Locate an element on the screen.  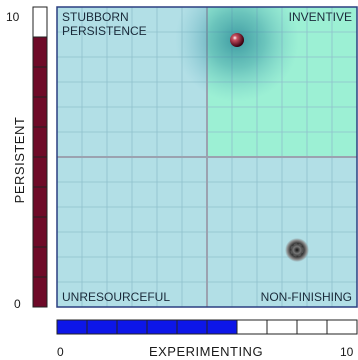
data-point-ring is located at coordinates (297, 250).